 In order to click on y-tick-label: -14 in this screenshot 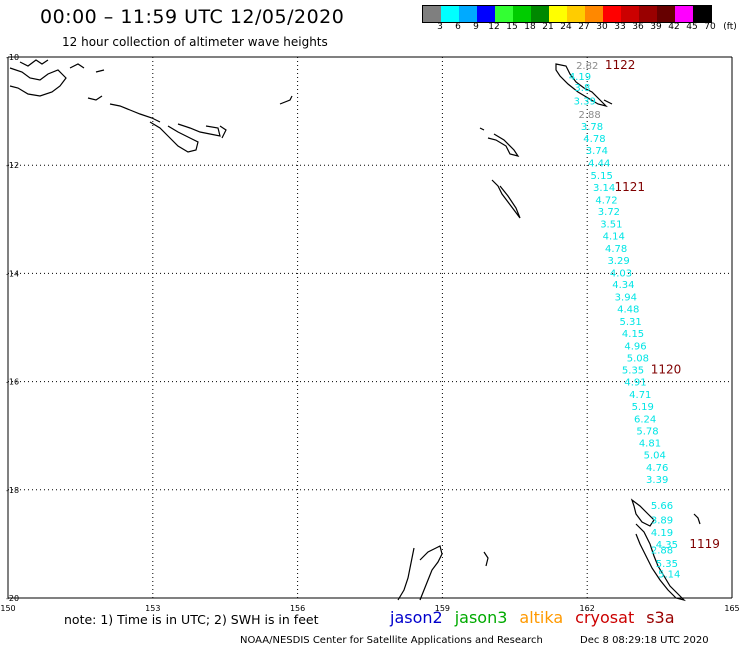, I will do `click(12, 273)`.